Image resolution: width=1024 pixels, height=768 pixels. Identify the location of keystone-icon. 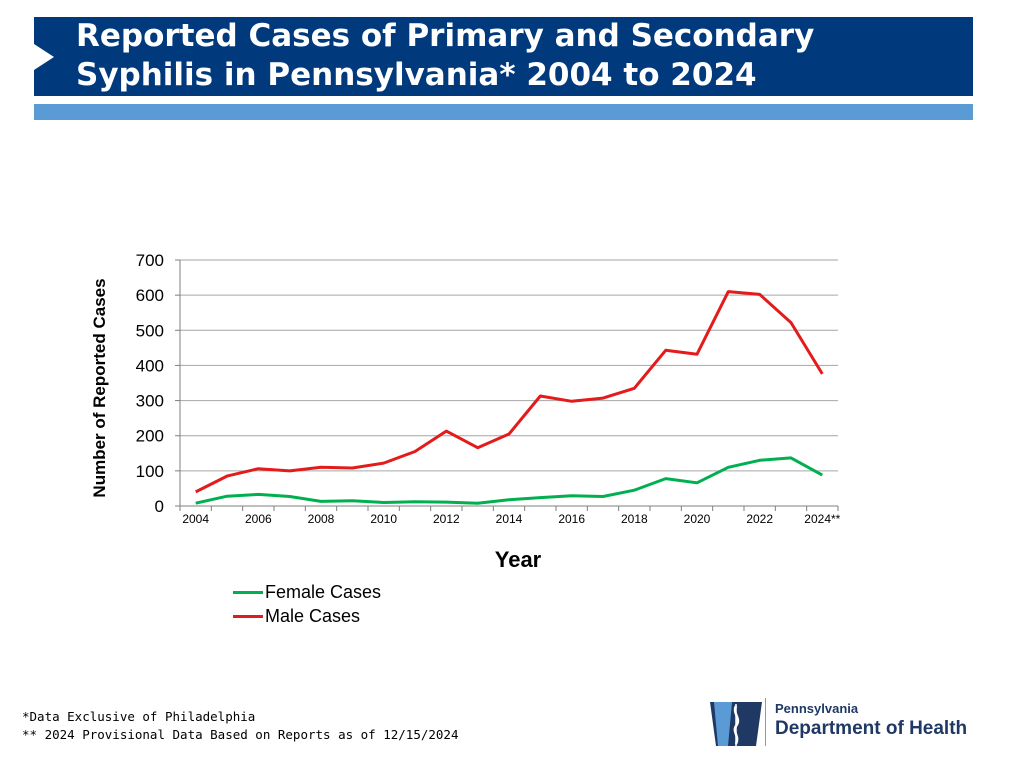
(736, 724).